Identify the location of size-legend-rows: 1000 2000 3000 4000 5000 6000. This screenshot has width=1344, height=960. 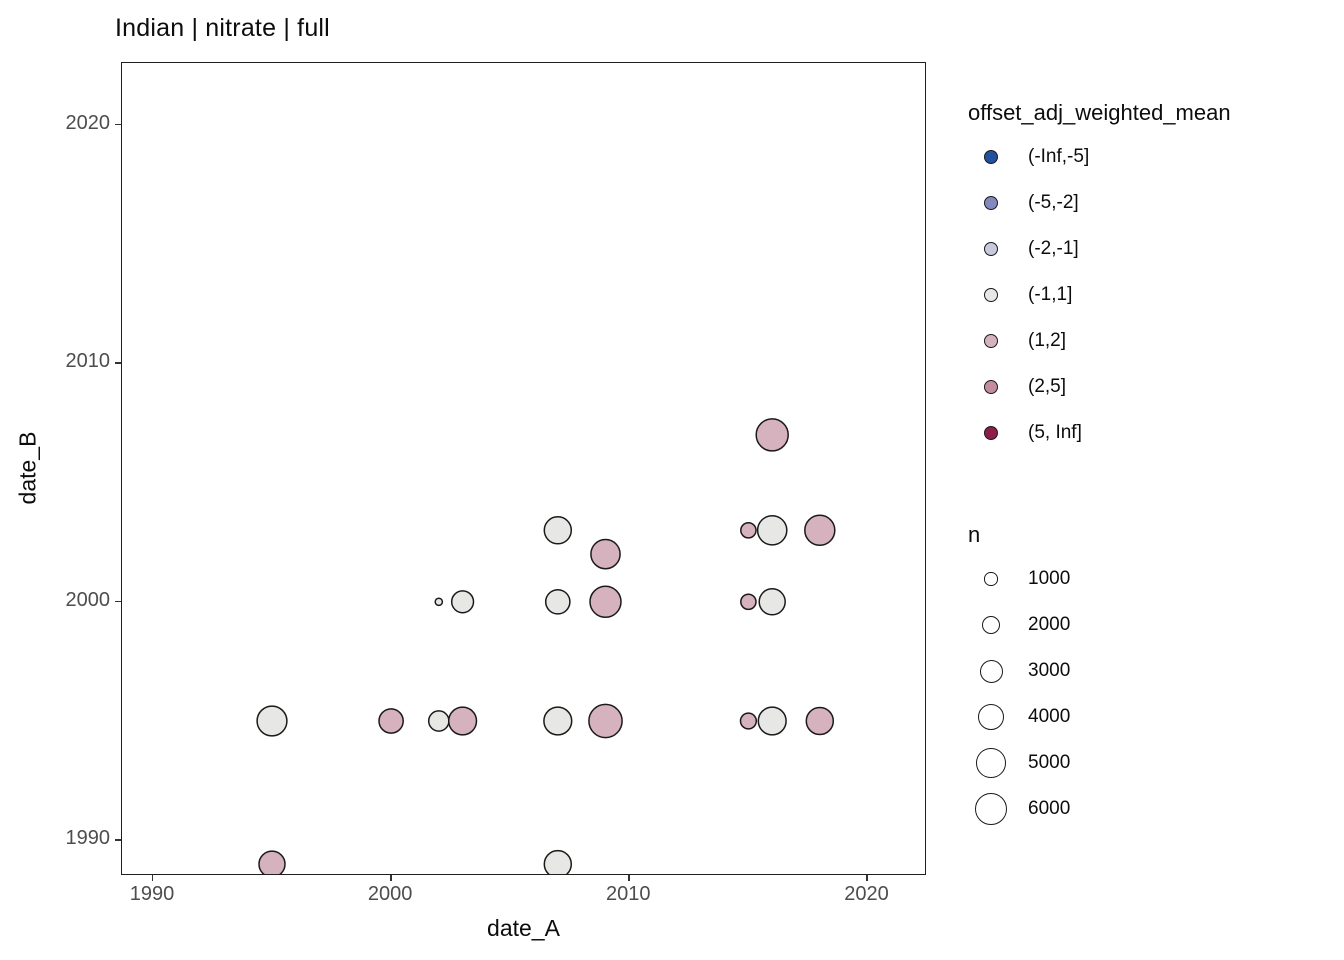
(1018, 694).